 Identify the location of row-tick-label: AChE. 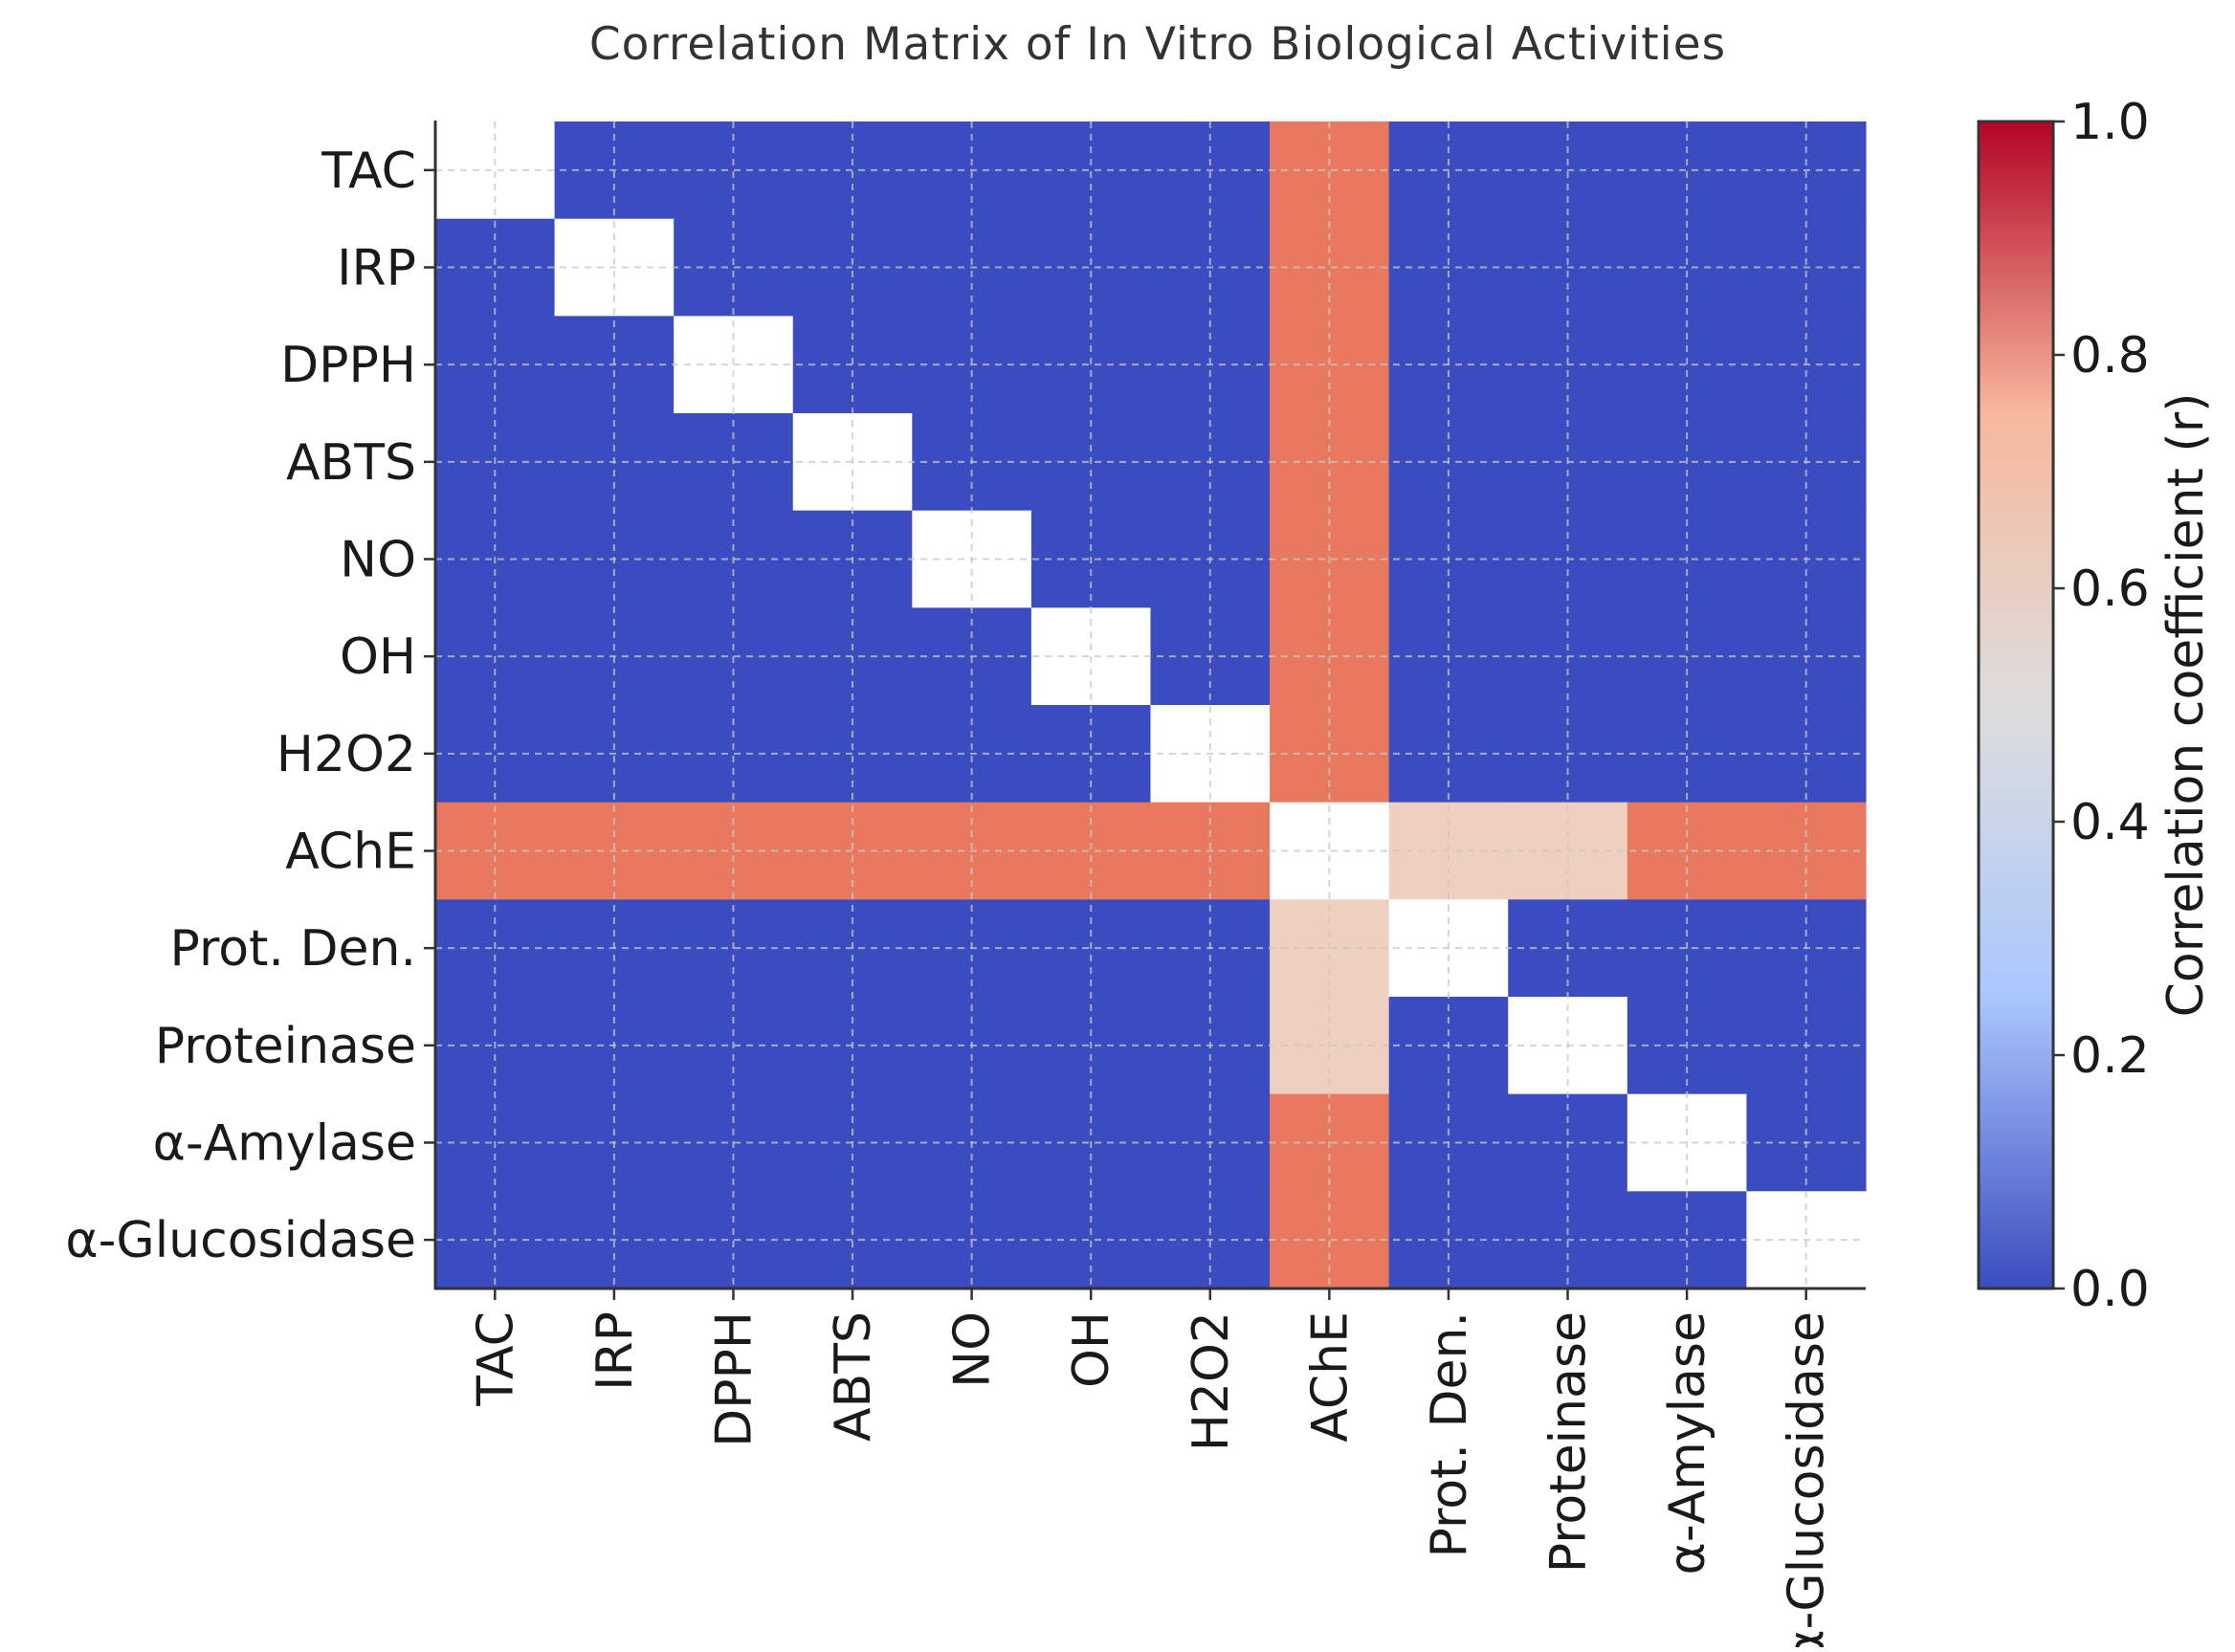
(350, 852).